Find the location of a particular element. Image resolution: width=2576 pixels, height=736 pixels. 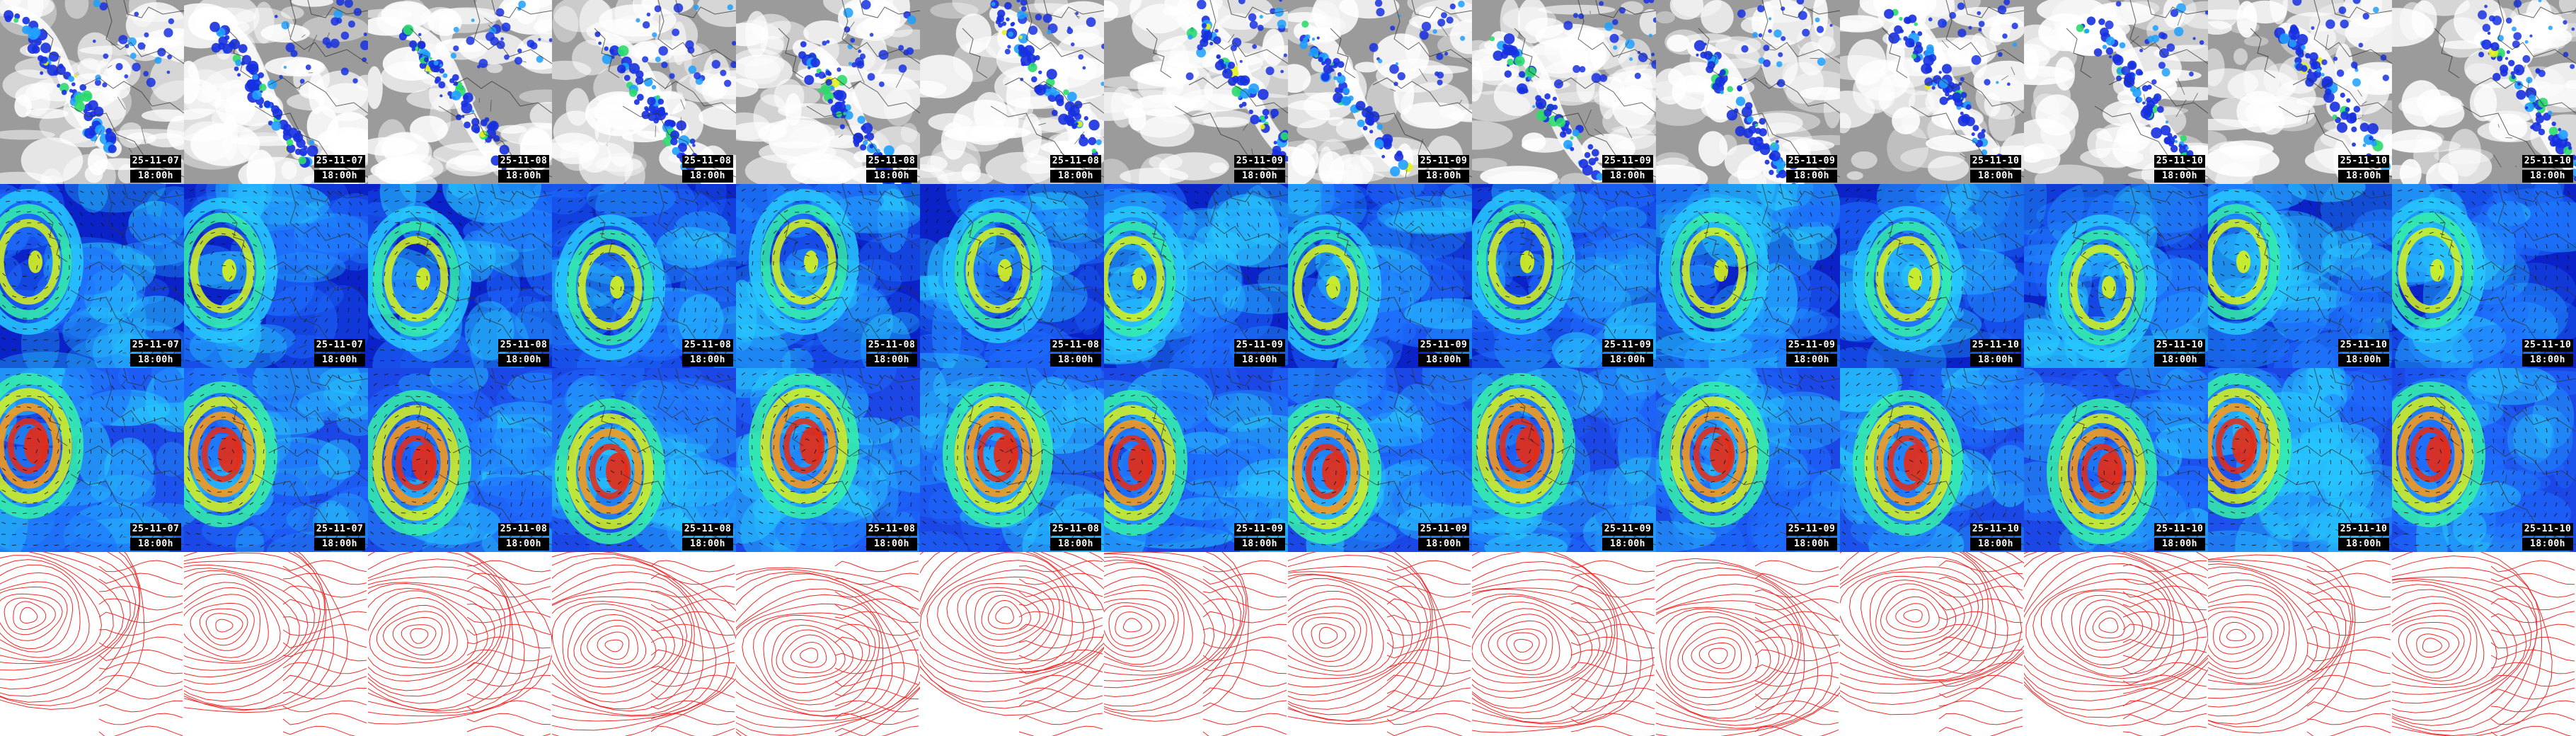

cloud-cover is located at coordinates (460, 92).